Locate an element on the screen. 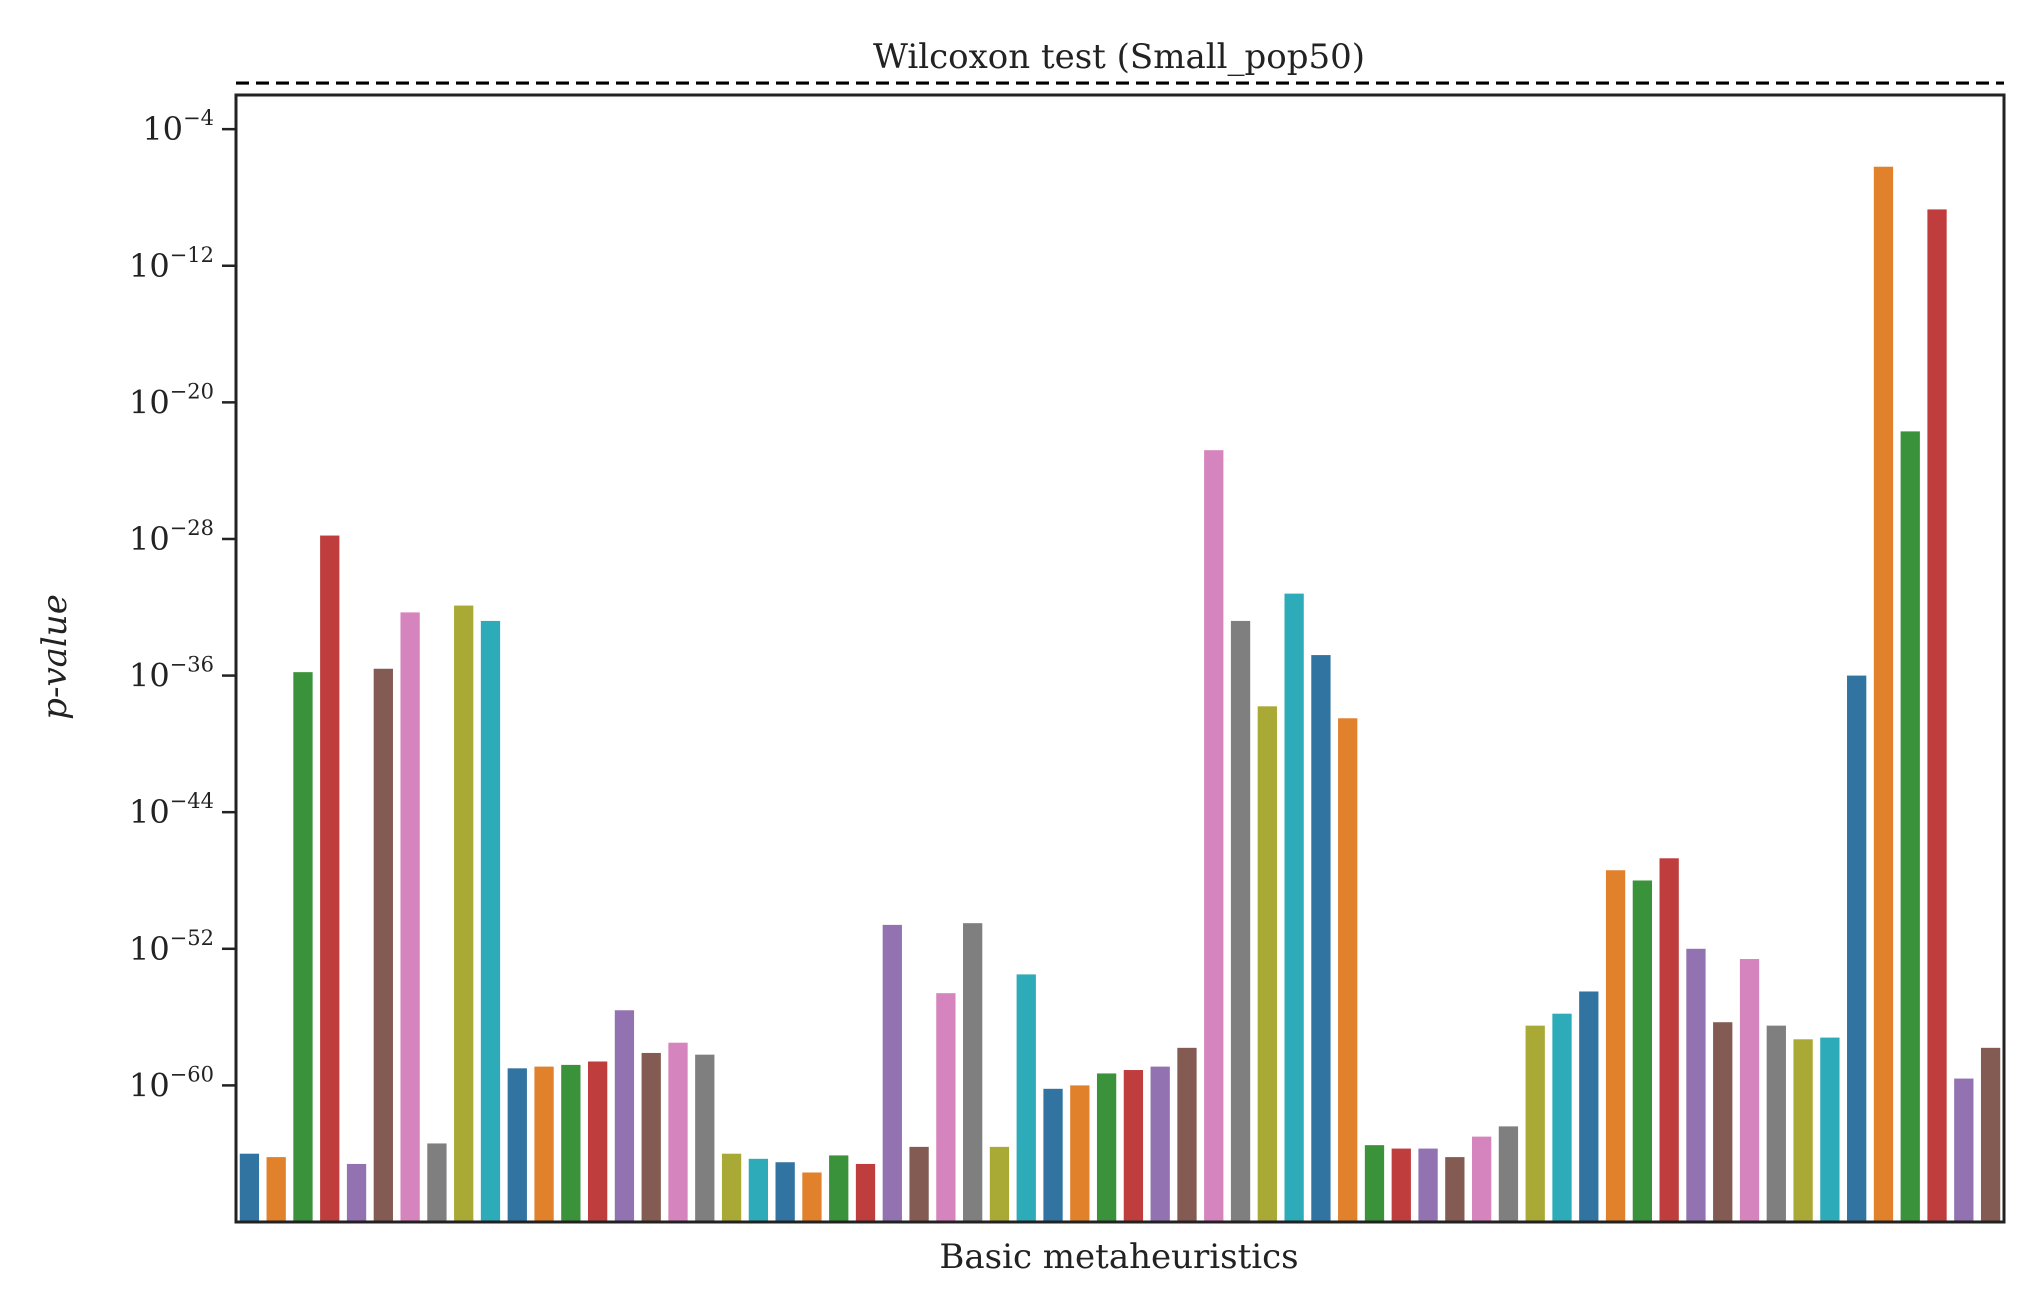 This screenshot has height=1308, width=2025. y-axis-label: p-value is located at coordinates (55, 657).